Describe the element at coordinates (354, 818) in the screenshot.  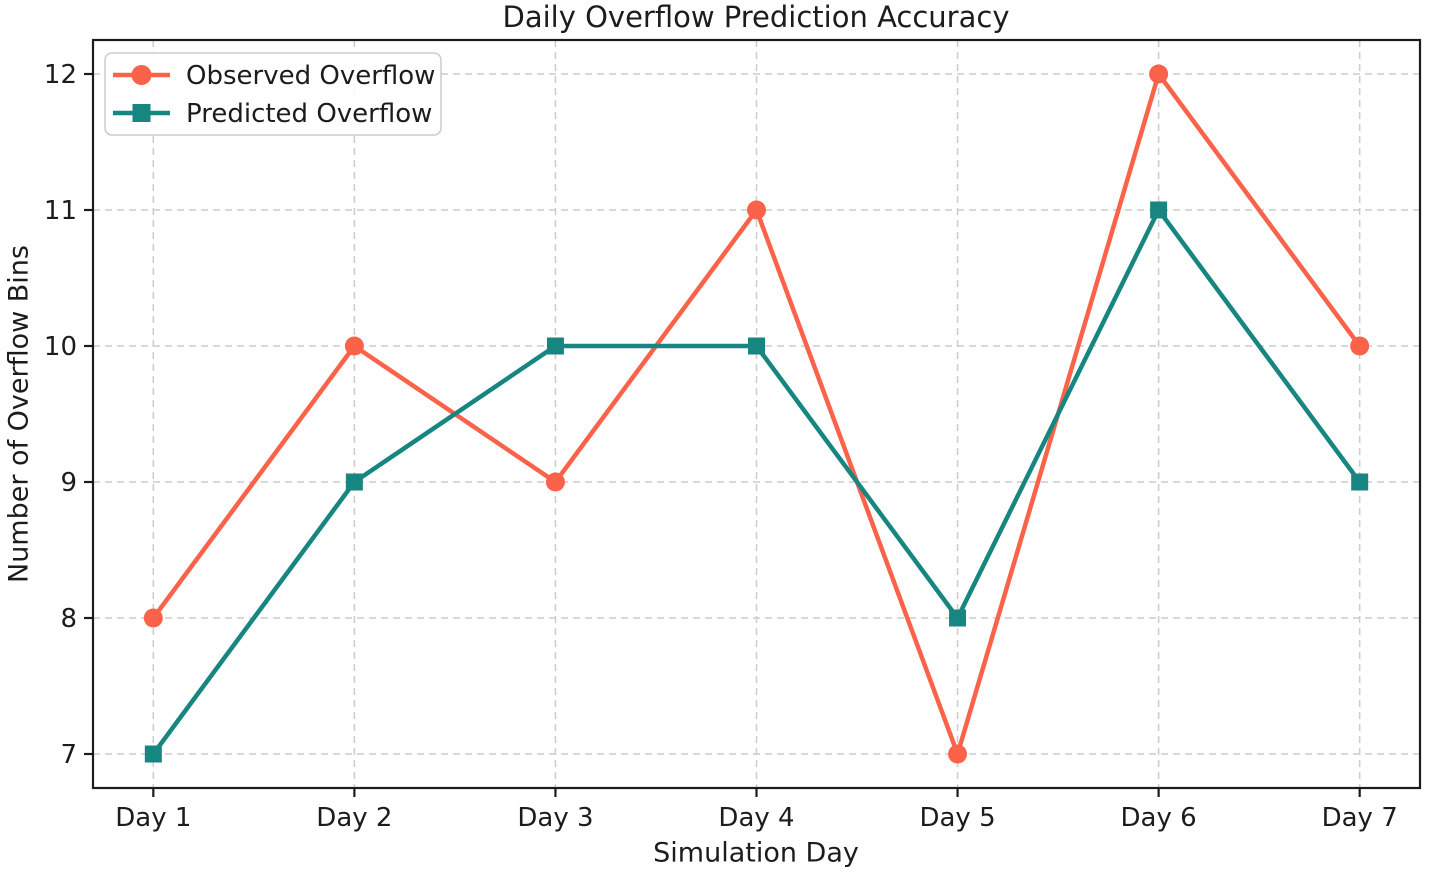
I see `x-tick-label: Day 2` at that location.